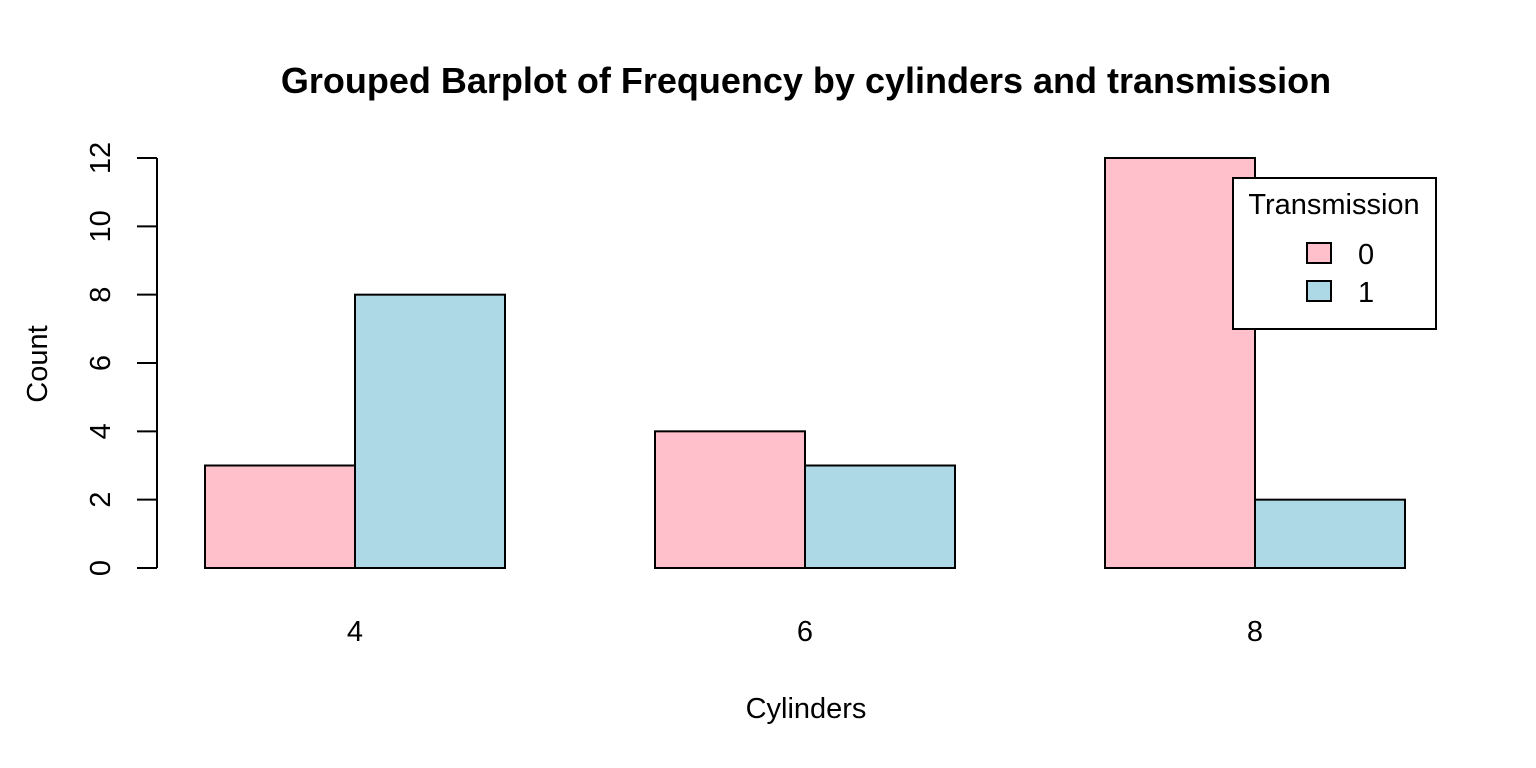 The height and width of the screenshot is (768, 1536). What do you see at coordinates (355, 632) in the screenshot?
I see `x-tick-label: 4` at bounding box center [355, 632].